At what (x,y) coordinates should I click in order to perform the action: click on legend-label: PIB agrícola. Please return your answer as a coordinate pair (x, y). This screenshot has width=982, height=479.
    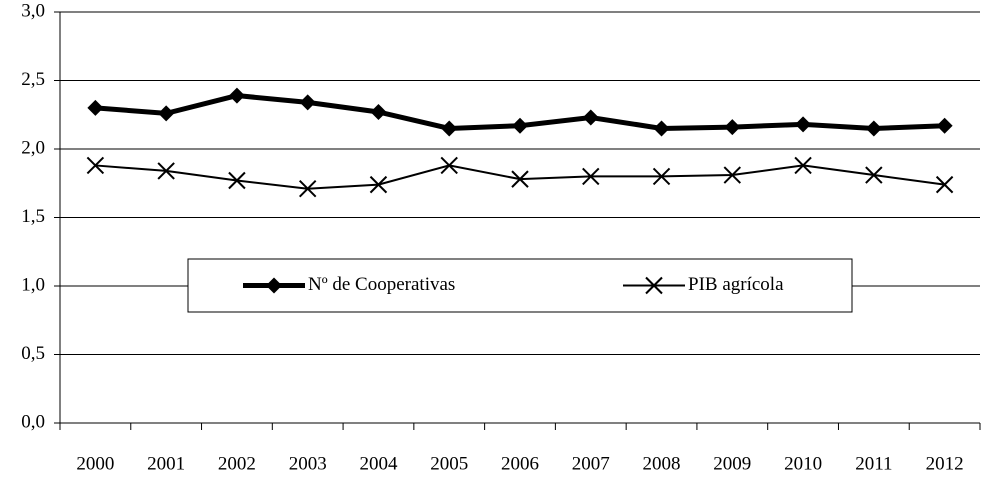
    Looking at the image, I should click on (736, 284).